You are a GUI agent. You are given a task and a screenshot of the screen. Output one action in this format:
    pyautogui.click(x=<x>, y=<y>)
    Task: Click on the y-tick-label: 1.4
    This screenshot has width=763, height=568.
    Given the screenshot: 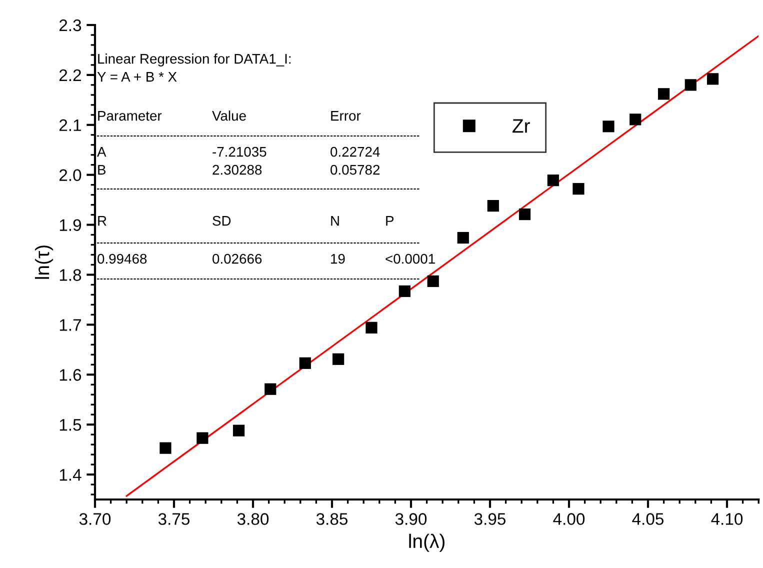 What is the action you would take?
    pyautogui.click(x=71, y=475)
    